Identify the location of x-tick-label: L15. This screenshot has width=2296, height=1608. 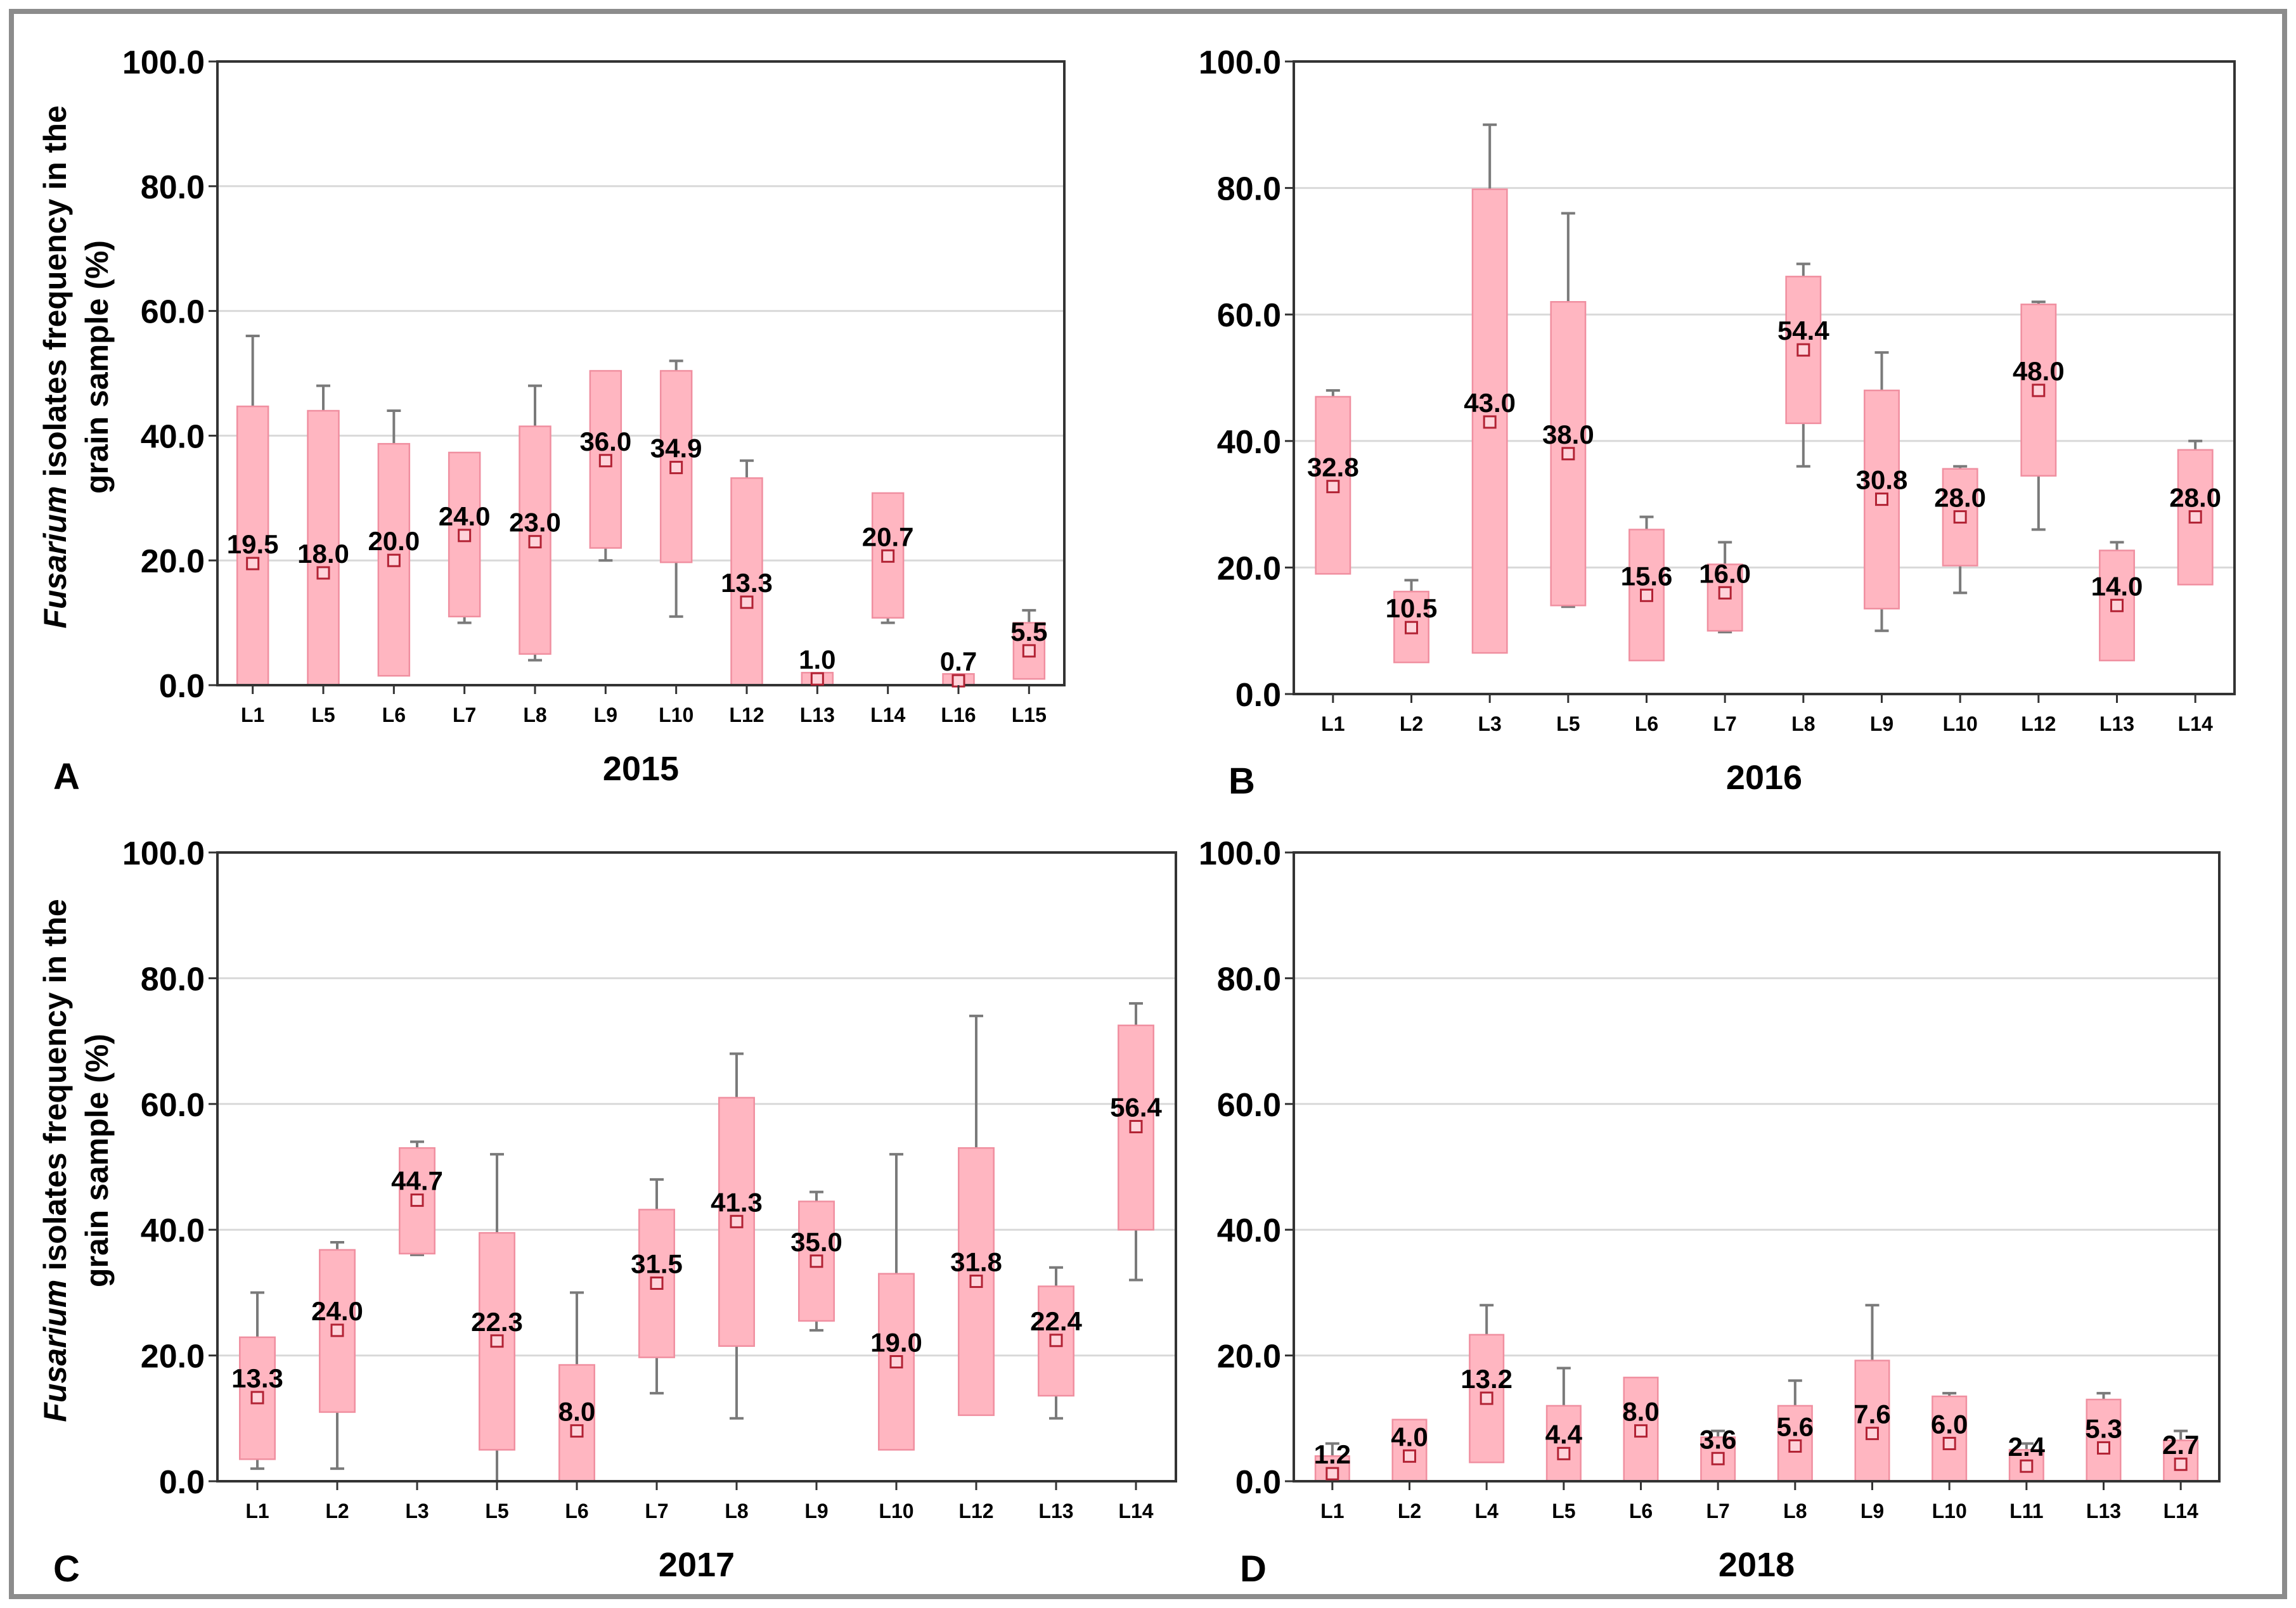
(1029, 715).